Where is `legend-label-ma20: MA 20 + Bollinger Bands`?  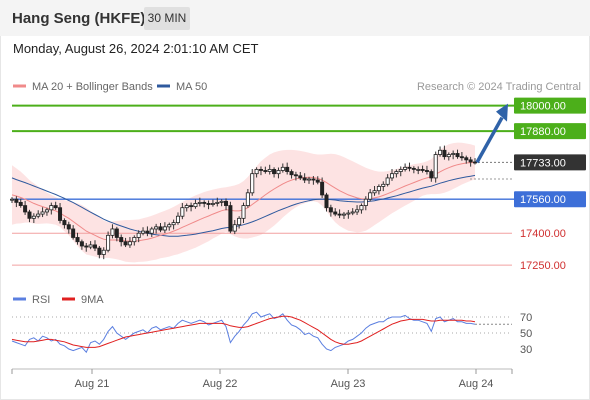 legend-label-ma20: MA 20 + Bollinger Bands is located at coordinates (92, 87).